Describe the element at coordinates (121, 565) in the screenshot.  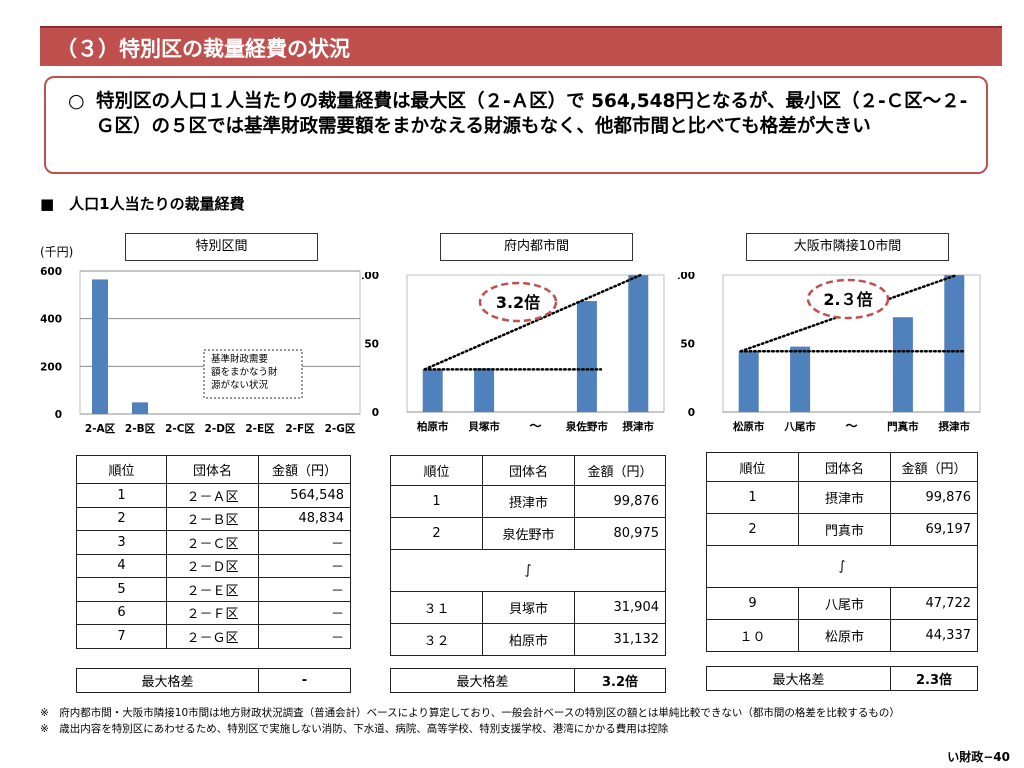
I see `cell-rank: 4` at that location.